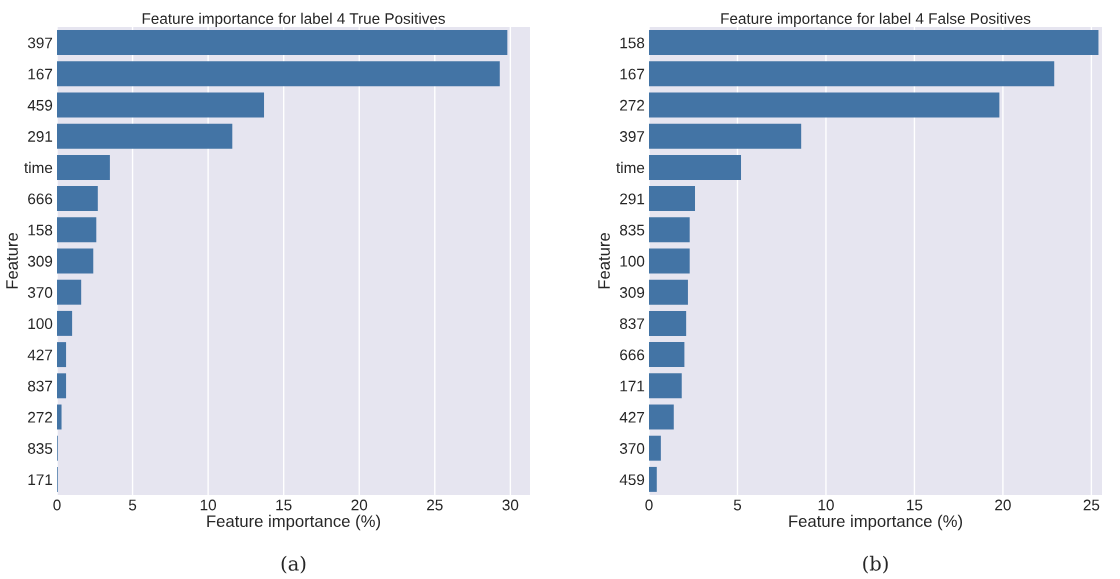 This screenshot has height=579, width=1120. What do you see at coordinates (876, 19) in the screenshot?
I see `chart-title: Feature importance for label 4 False Positives` at bounding box center [876, 19].